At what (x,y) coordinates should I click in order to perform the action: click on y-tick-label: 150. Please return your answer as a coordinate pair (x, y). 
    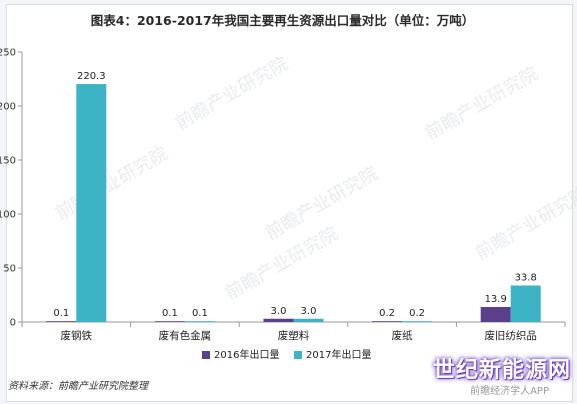
    Looking at the image, I should click on (8, 161).